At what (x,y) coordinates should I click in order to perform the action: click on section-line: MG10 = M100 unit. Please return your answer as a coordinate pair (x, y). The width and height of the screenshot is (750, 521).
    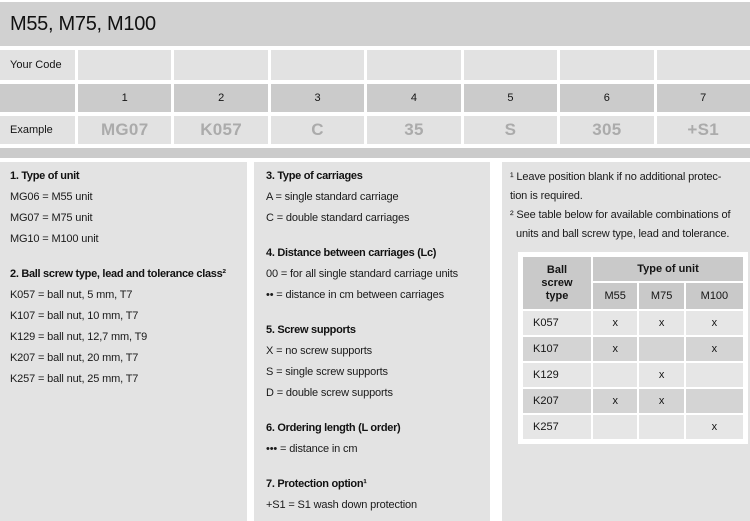
    Looking at the image, I should click on (54, 239).